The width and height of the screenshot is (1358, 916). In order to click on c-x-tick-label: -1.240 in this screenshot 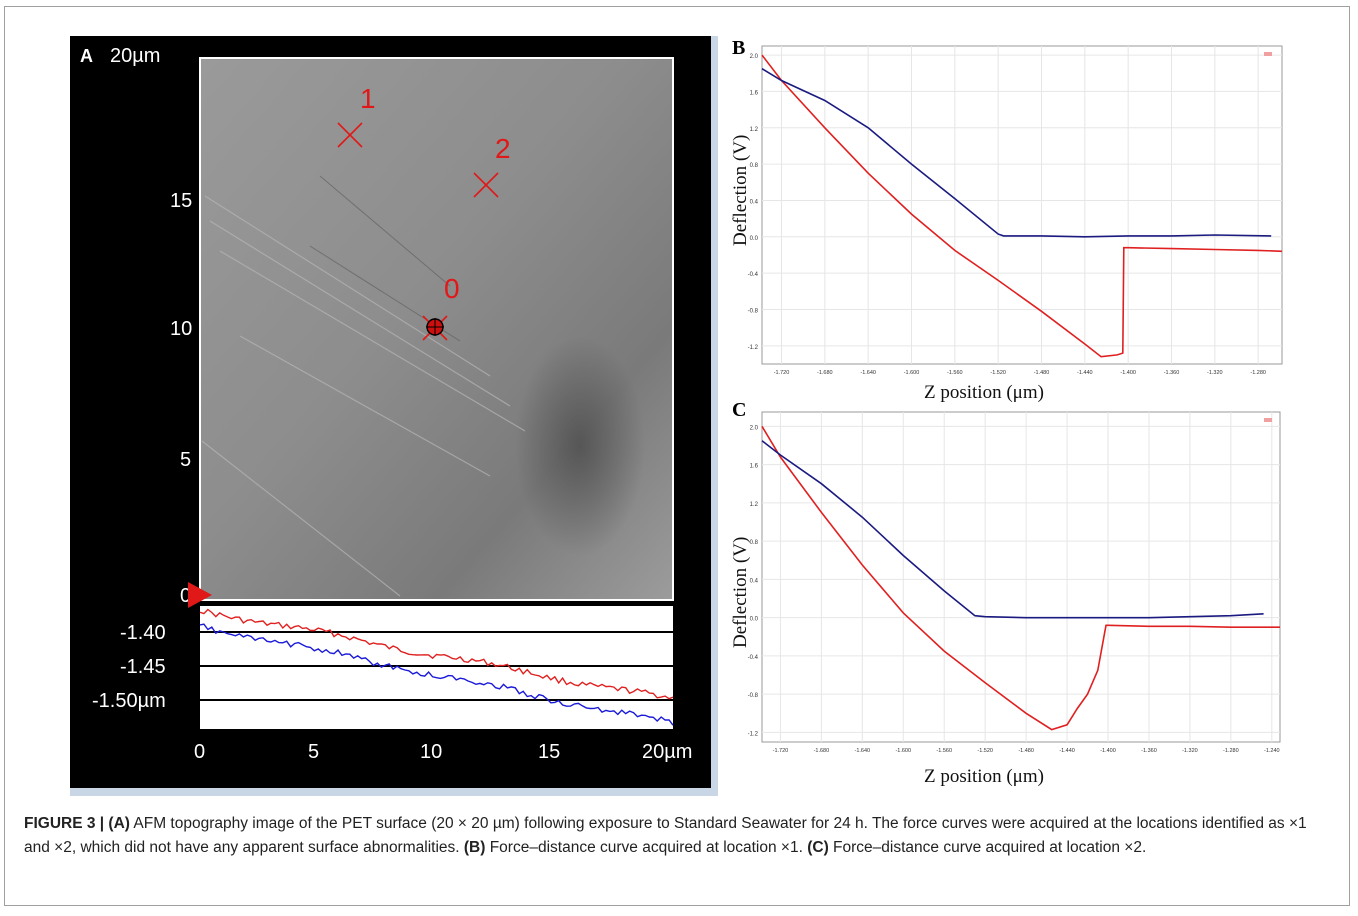, I will do `click(1272, 751)`.